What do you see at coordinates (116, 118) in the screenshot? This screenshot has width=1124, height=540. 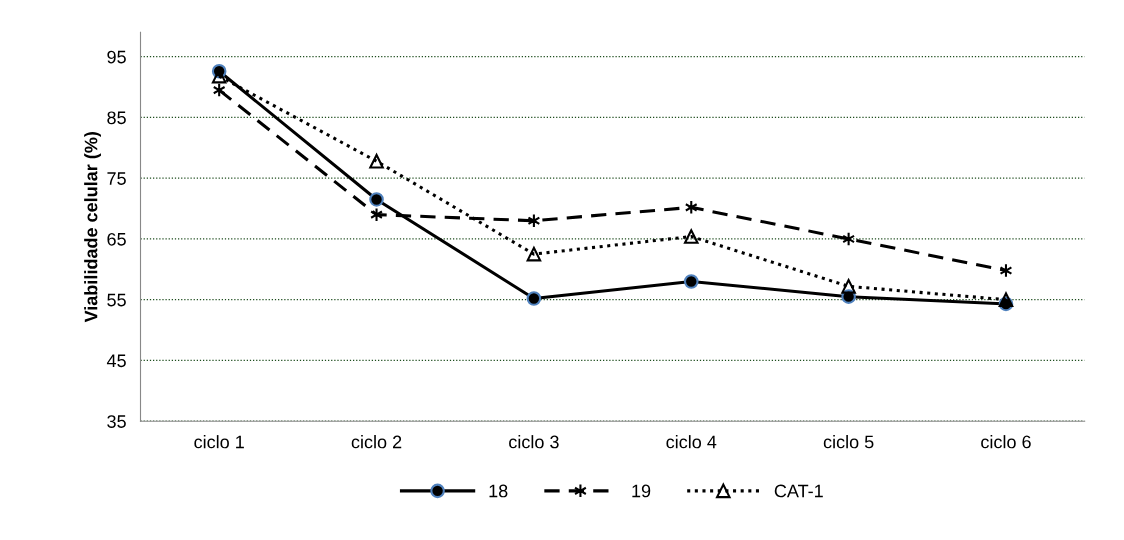 I see `y-tick-label: 85` at bounding box center [116, 118].